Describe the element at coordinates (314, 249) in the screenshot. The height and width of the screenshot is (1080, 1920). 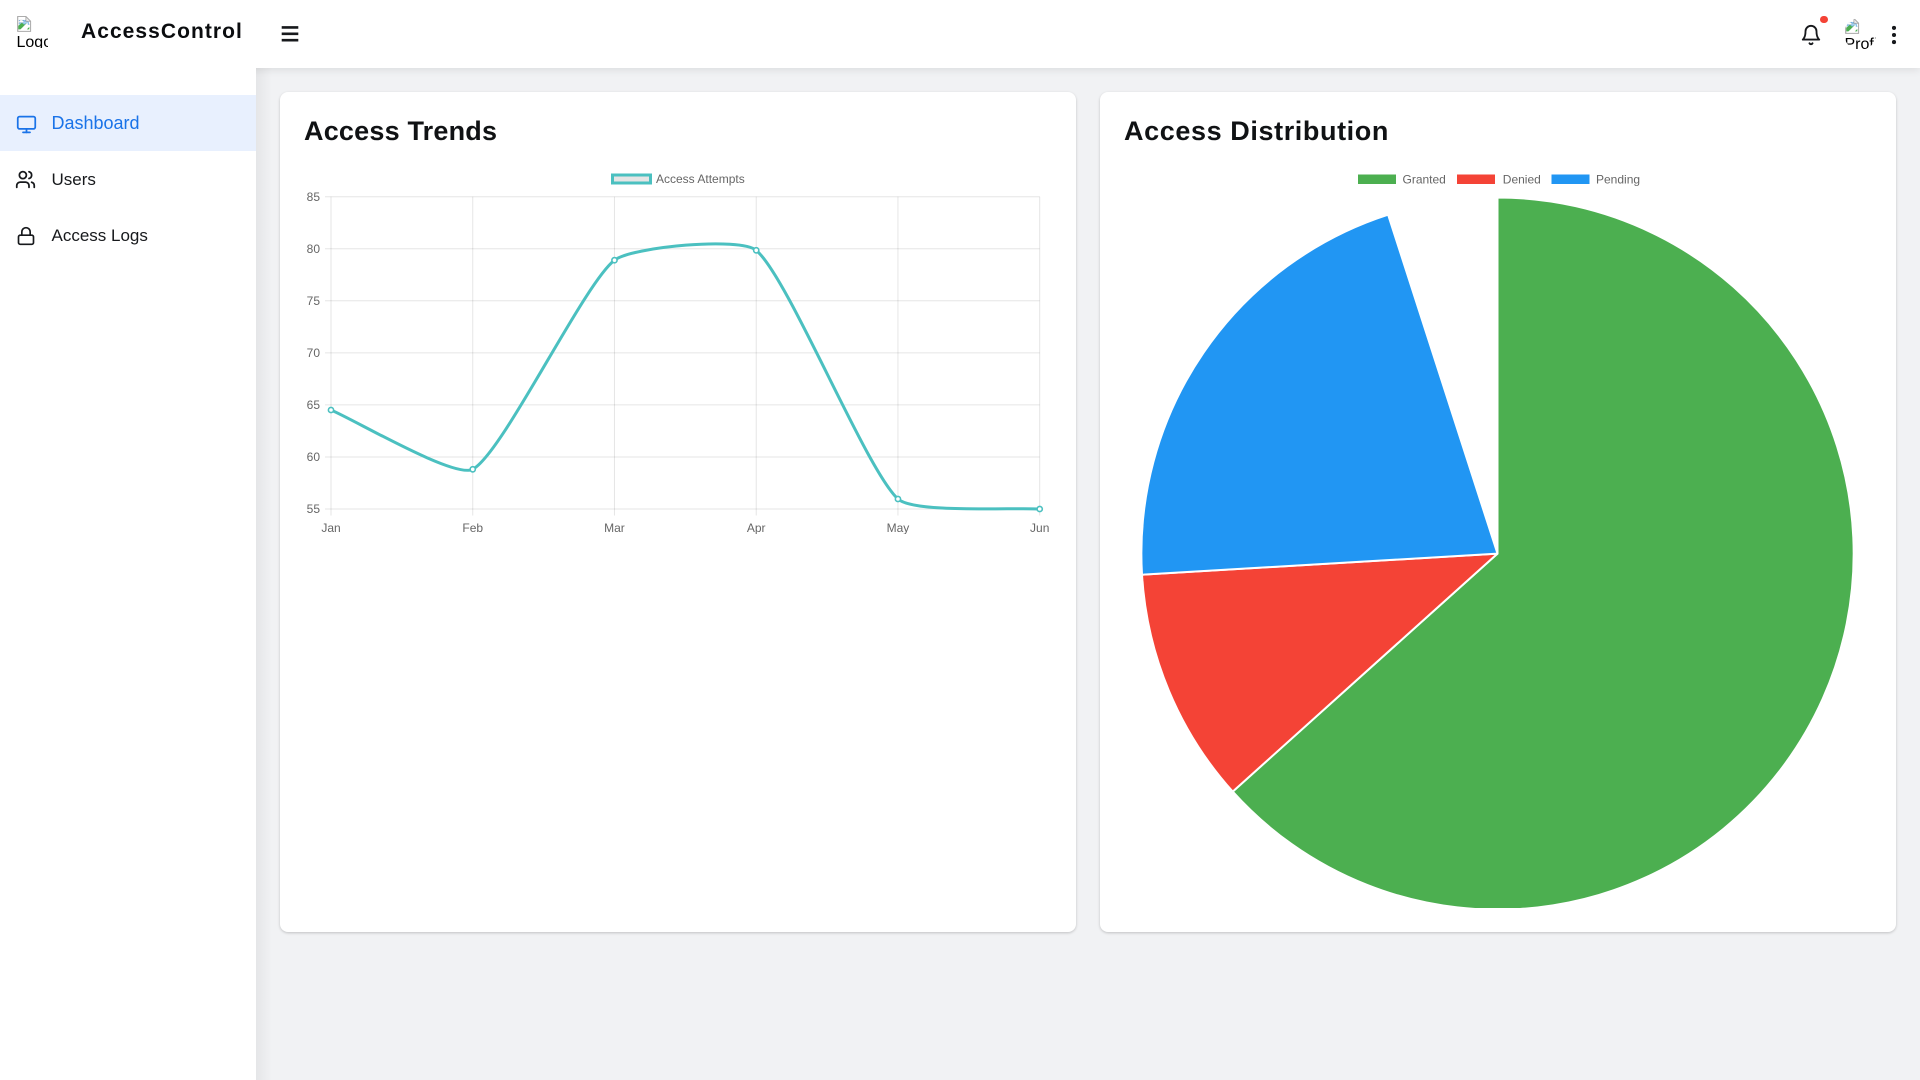
I see `svg-text: 80` at that location.